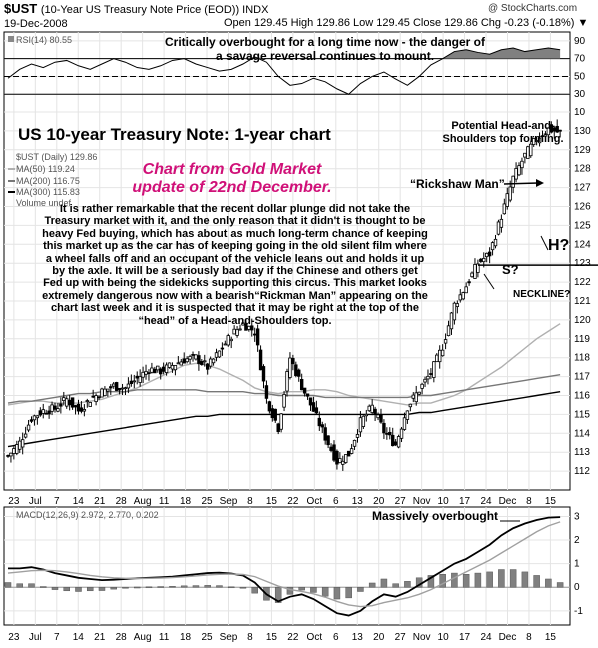  Describe the element at coordinates (510, 269) in the screenshot. I see `s-label: S?` at that location.